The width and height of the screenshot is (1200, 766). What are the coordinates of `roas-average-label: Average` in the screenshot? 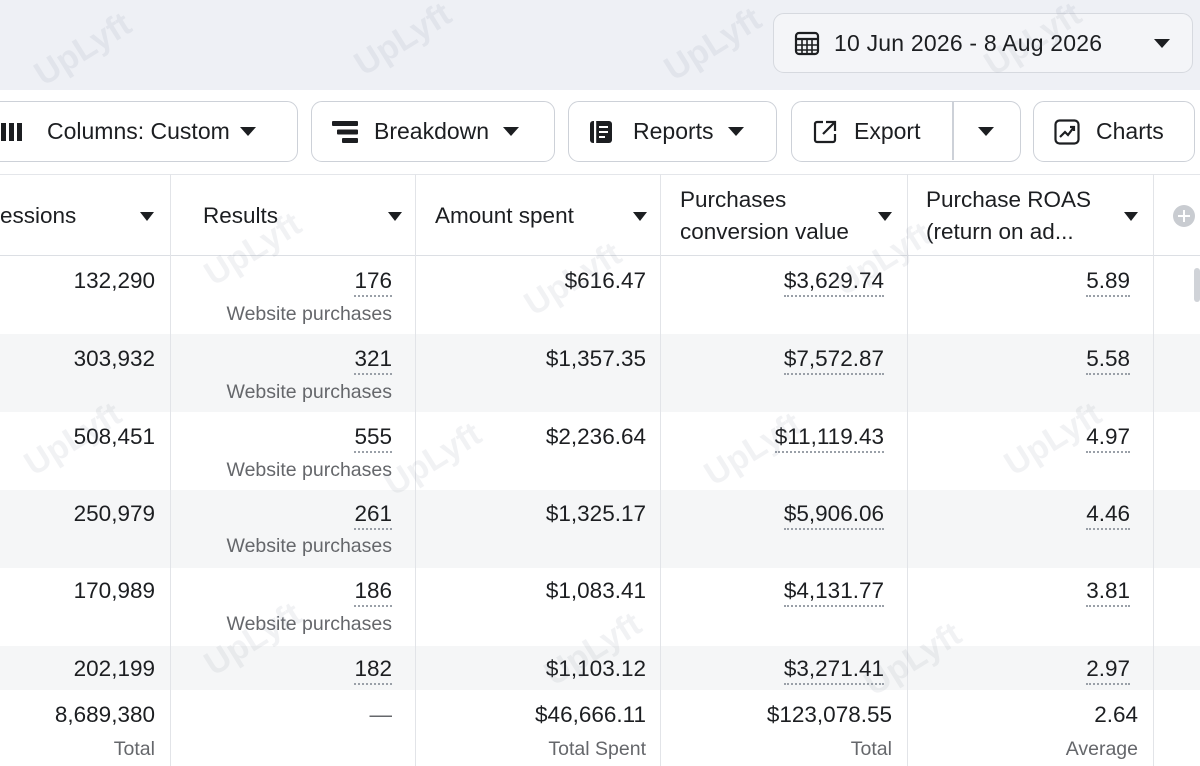 It's located at (1101, 749).